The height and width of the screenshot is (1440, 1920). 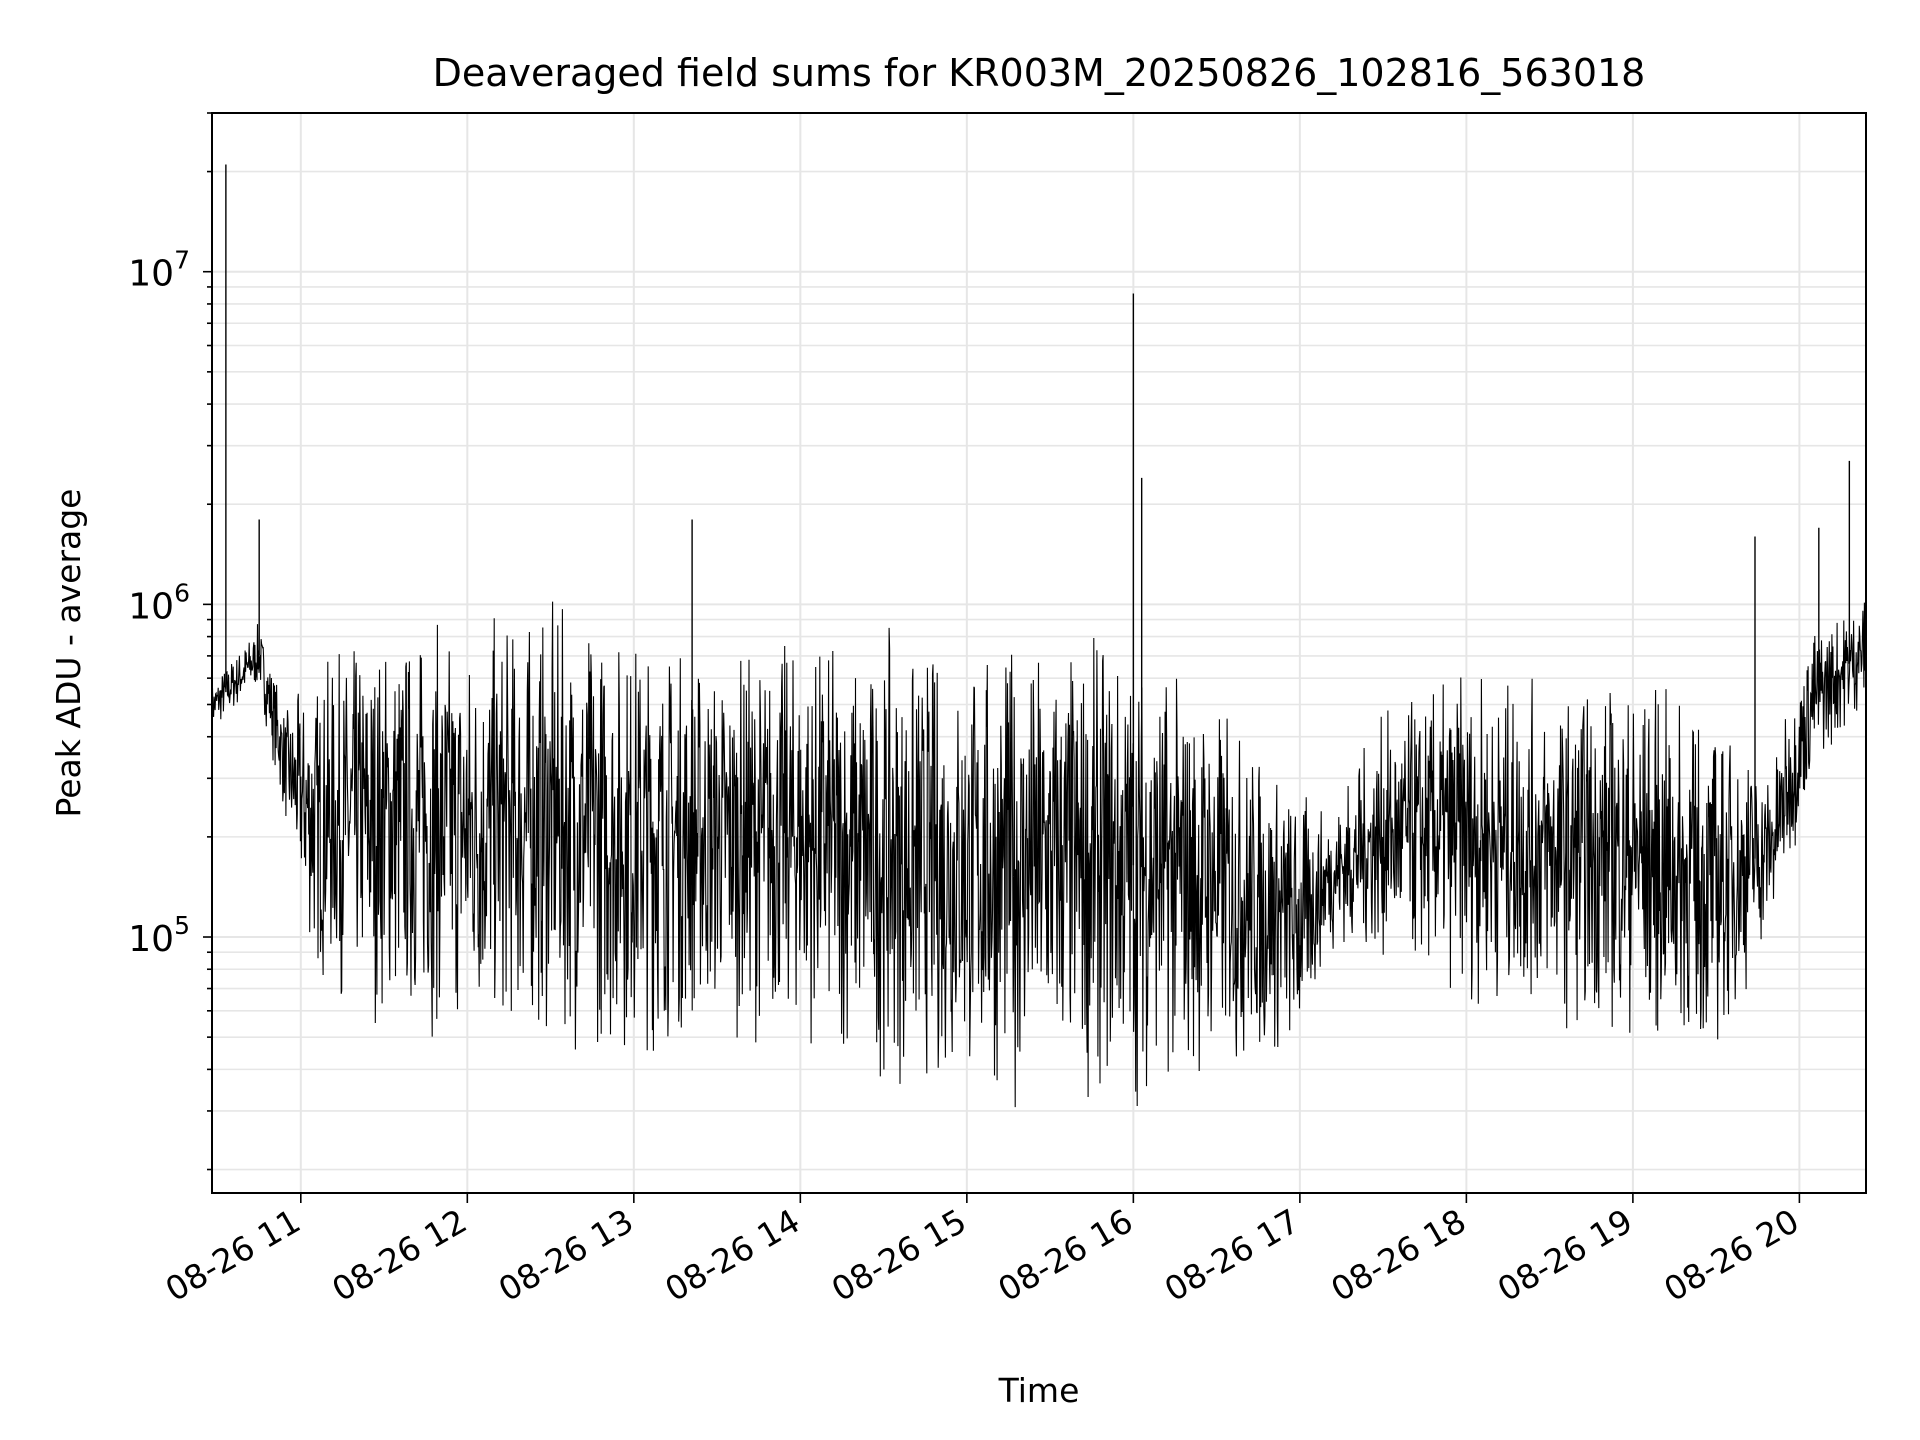 What do you see at coordinates (159, 935) in the screenshot?
I see `y-tick-label: 10⁵` at bounding box center [159, 935].